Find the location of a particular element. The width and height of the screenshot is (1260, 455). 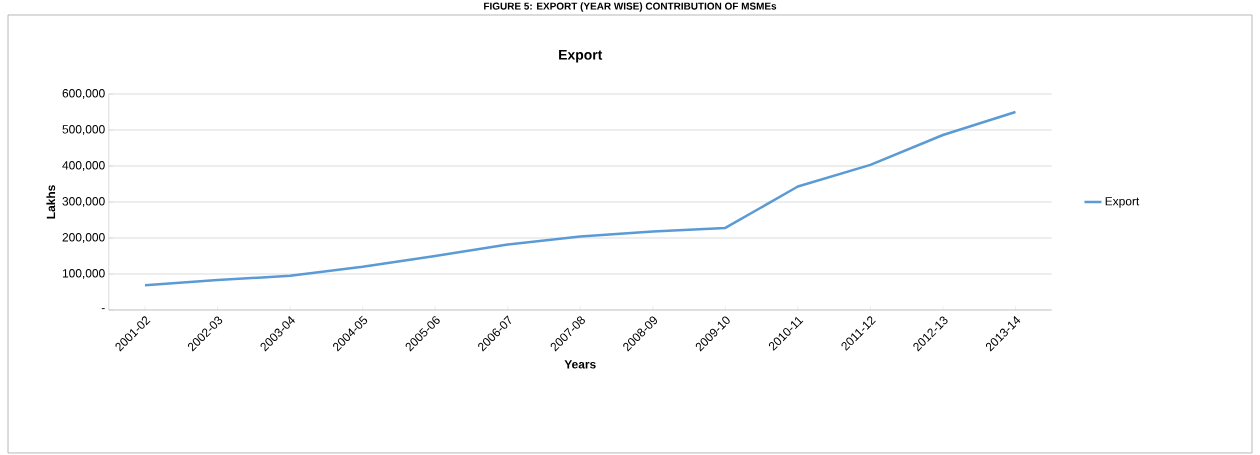

y-tick-label: 300,000 is located at coordinates (83, 202).